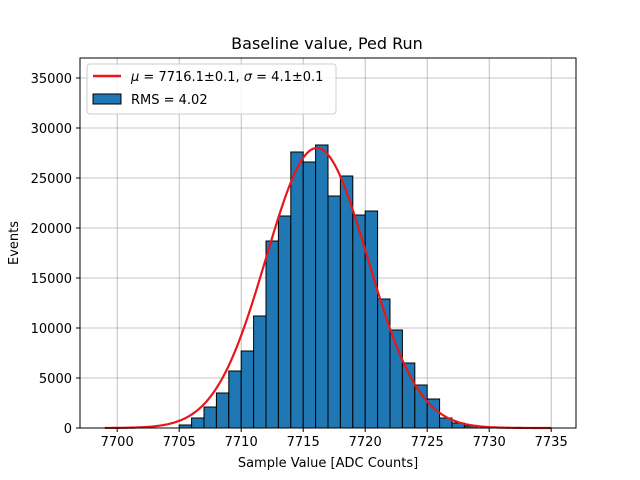 The height and width of the screenshot is (480, 640). I want to click on x-tick-label: 7725, so click(427, 442).